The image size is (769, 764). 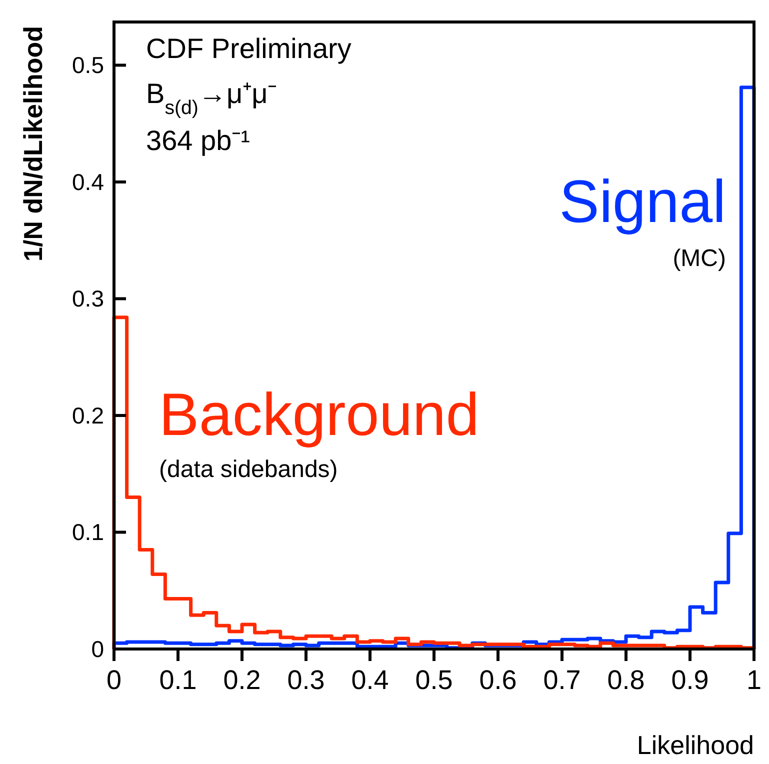 What do you see at coordinates (248, 469) in the screenshot?
I see `annotation: (data sidebands)` at bounding box center [248, 469].